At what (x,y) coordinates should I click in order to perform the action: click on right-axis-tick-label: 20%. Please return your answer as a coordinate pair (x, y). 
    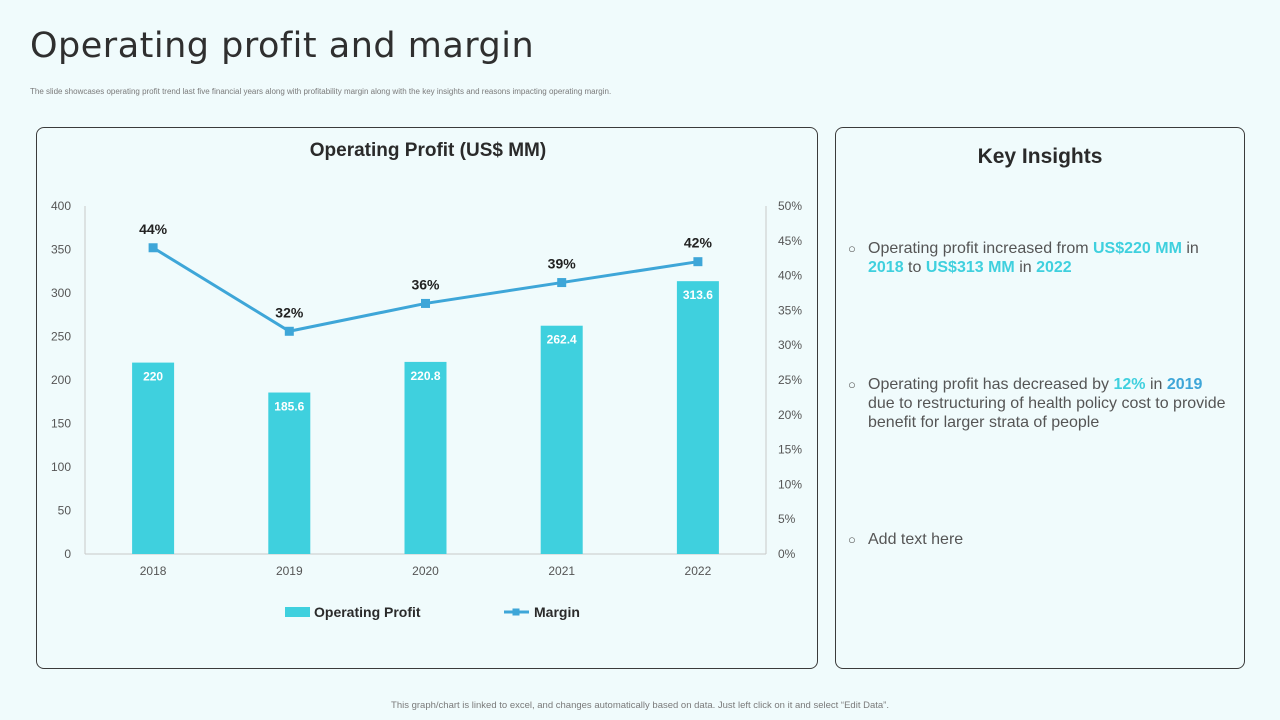
    Looking at the image, I should click on (790, 415).